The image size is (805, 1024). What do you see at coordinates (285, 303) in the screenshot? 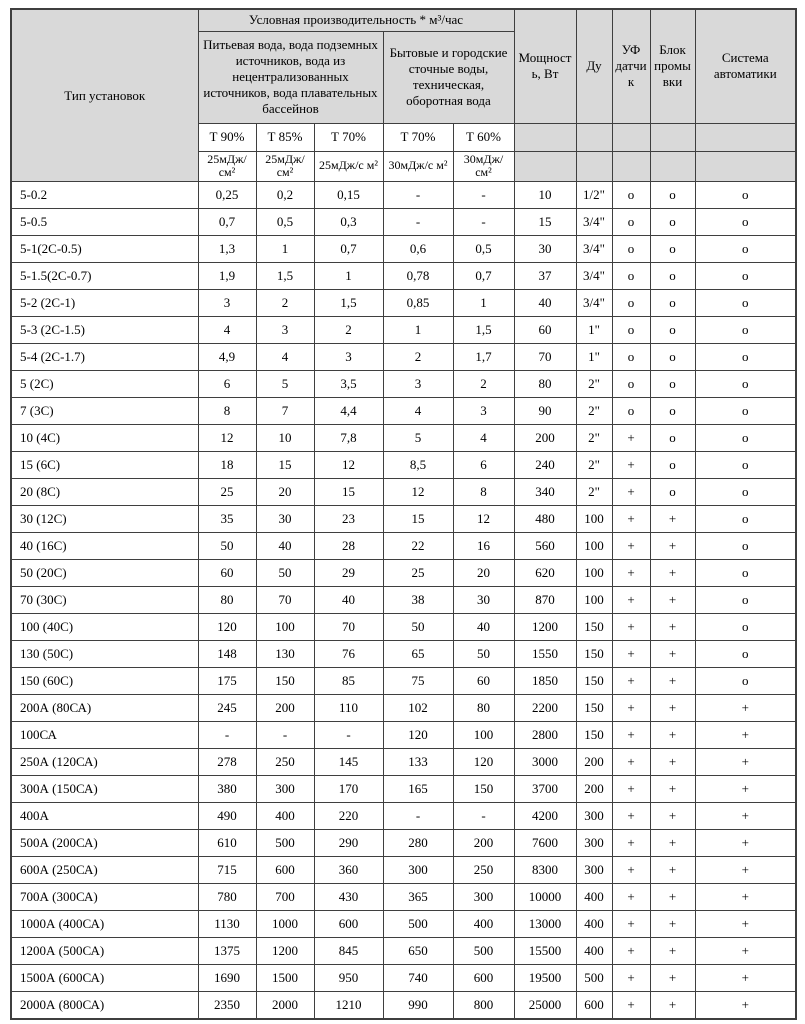
I see `t85-cell: 2` at bounding box center [285, 303].